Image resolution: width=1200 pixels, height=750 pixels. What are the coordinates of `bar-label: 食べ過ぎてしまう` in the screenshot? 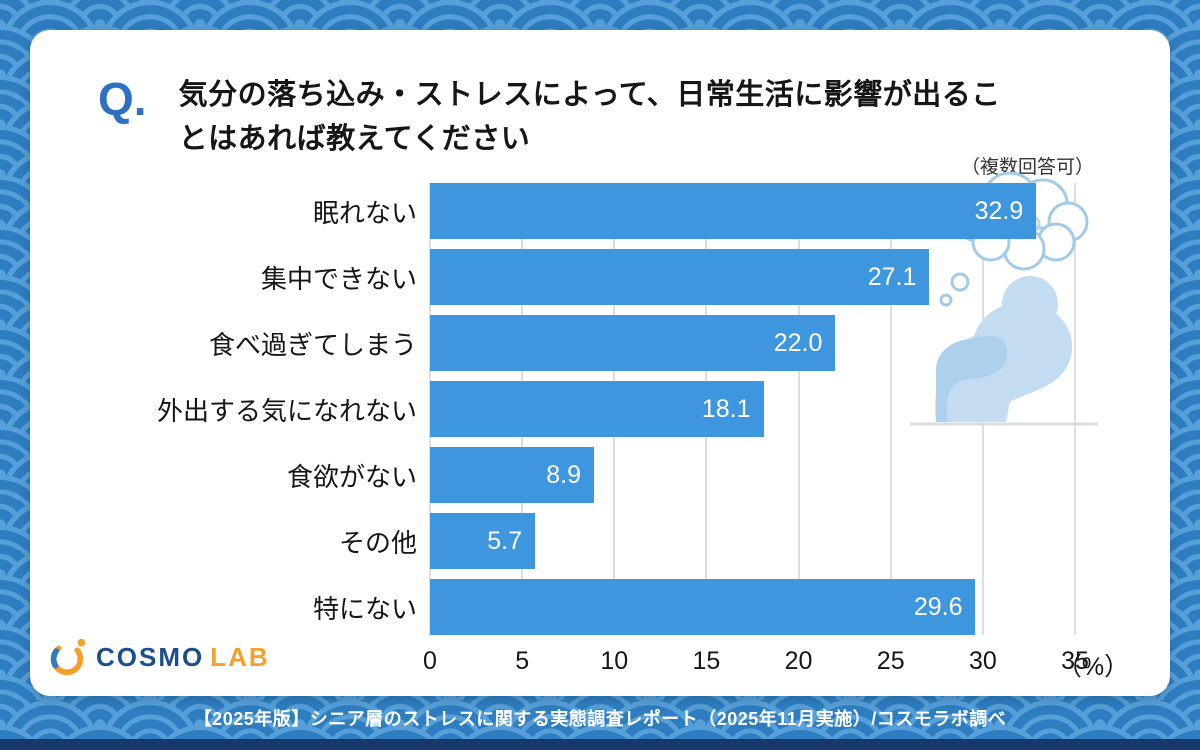 It's located at (312, 344).